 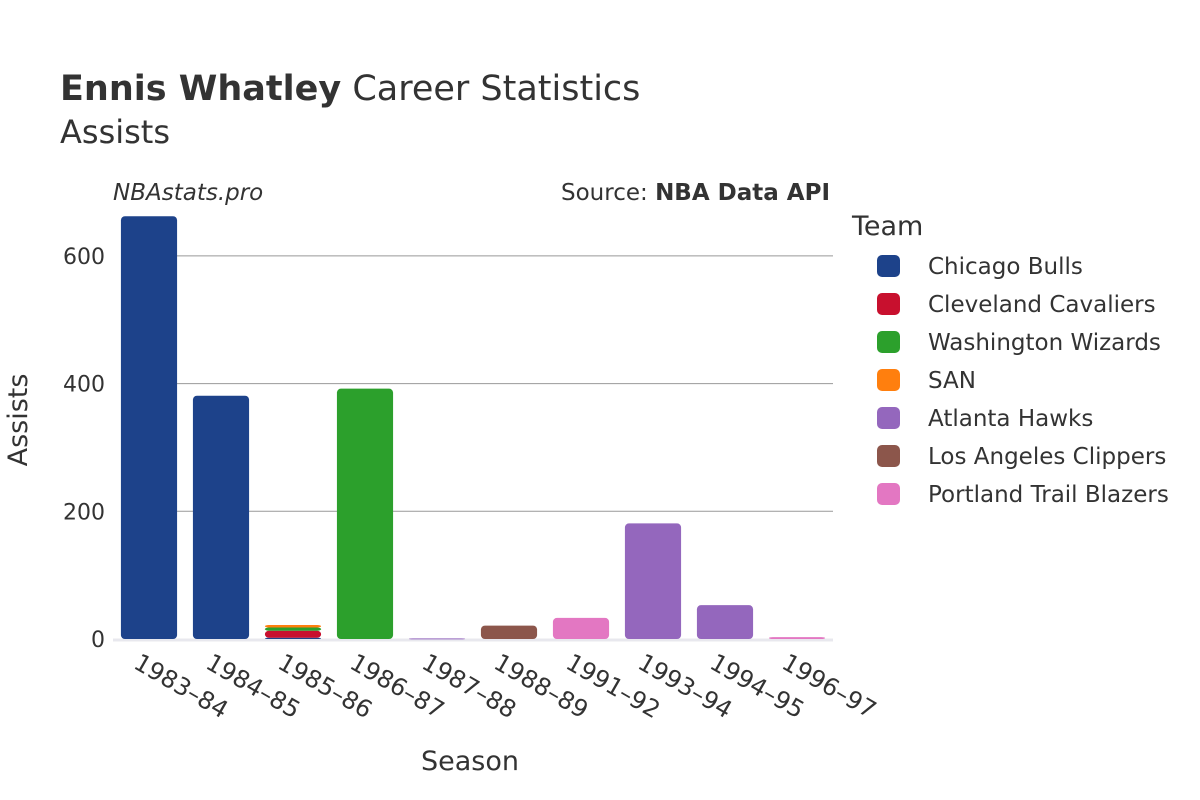 What do you see at coordinates (490, 89) in the screenshot?
I see `chart-title-rest: Career Statistics` at bounding box center [490, 89].